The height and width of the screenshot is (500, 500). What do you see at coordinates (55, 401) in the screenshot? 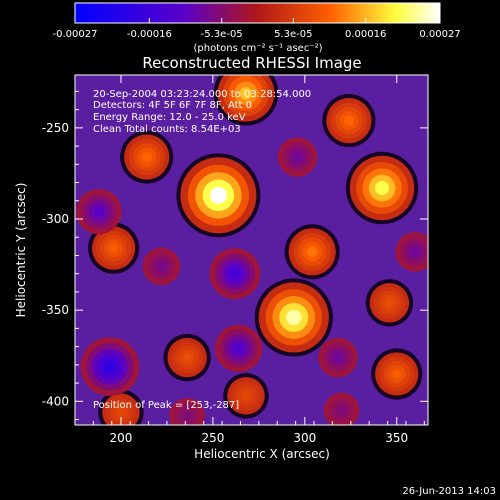
I see `y-tick-label: -400` at bounding box center [55, 401].